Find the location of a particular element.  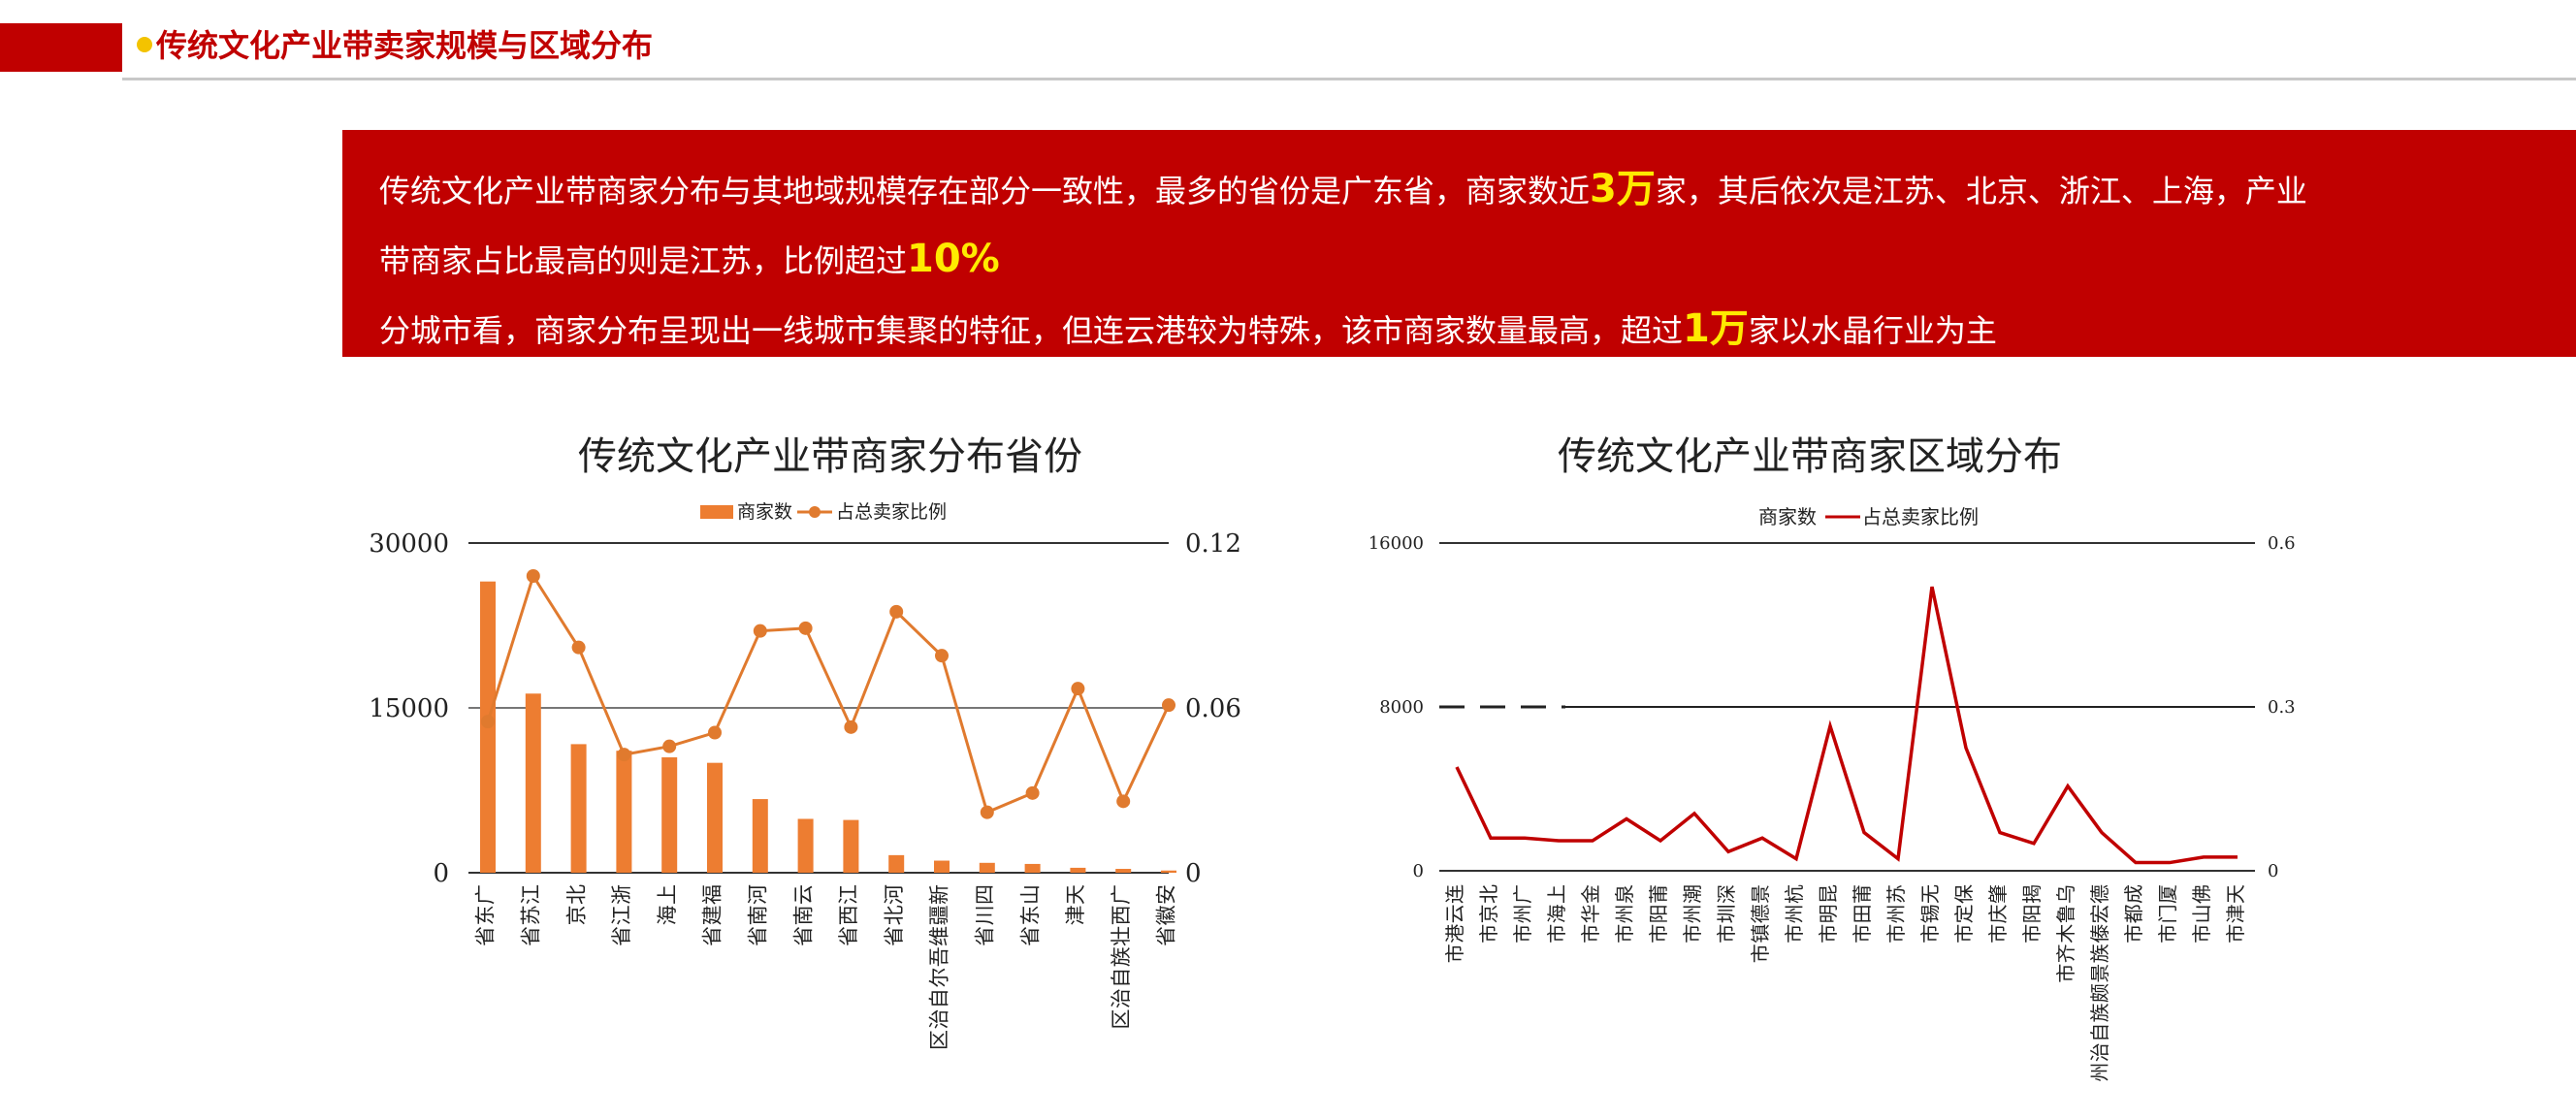

left-category-label-1: 江苏省 is located at coordinates (531, 915).